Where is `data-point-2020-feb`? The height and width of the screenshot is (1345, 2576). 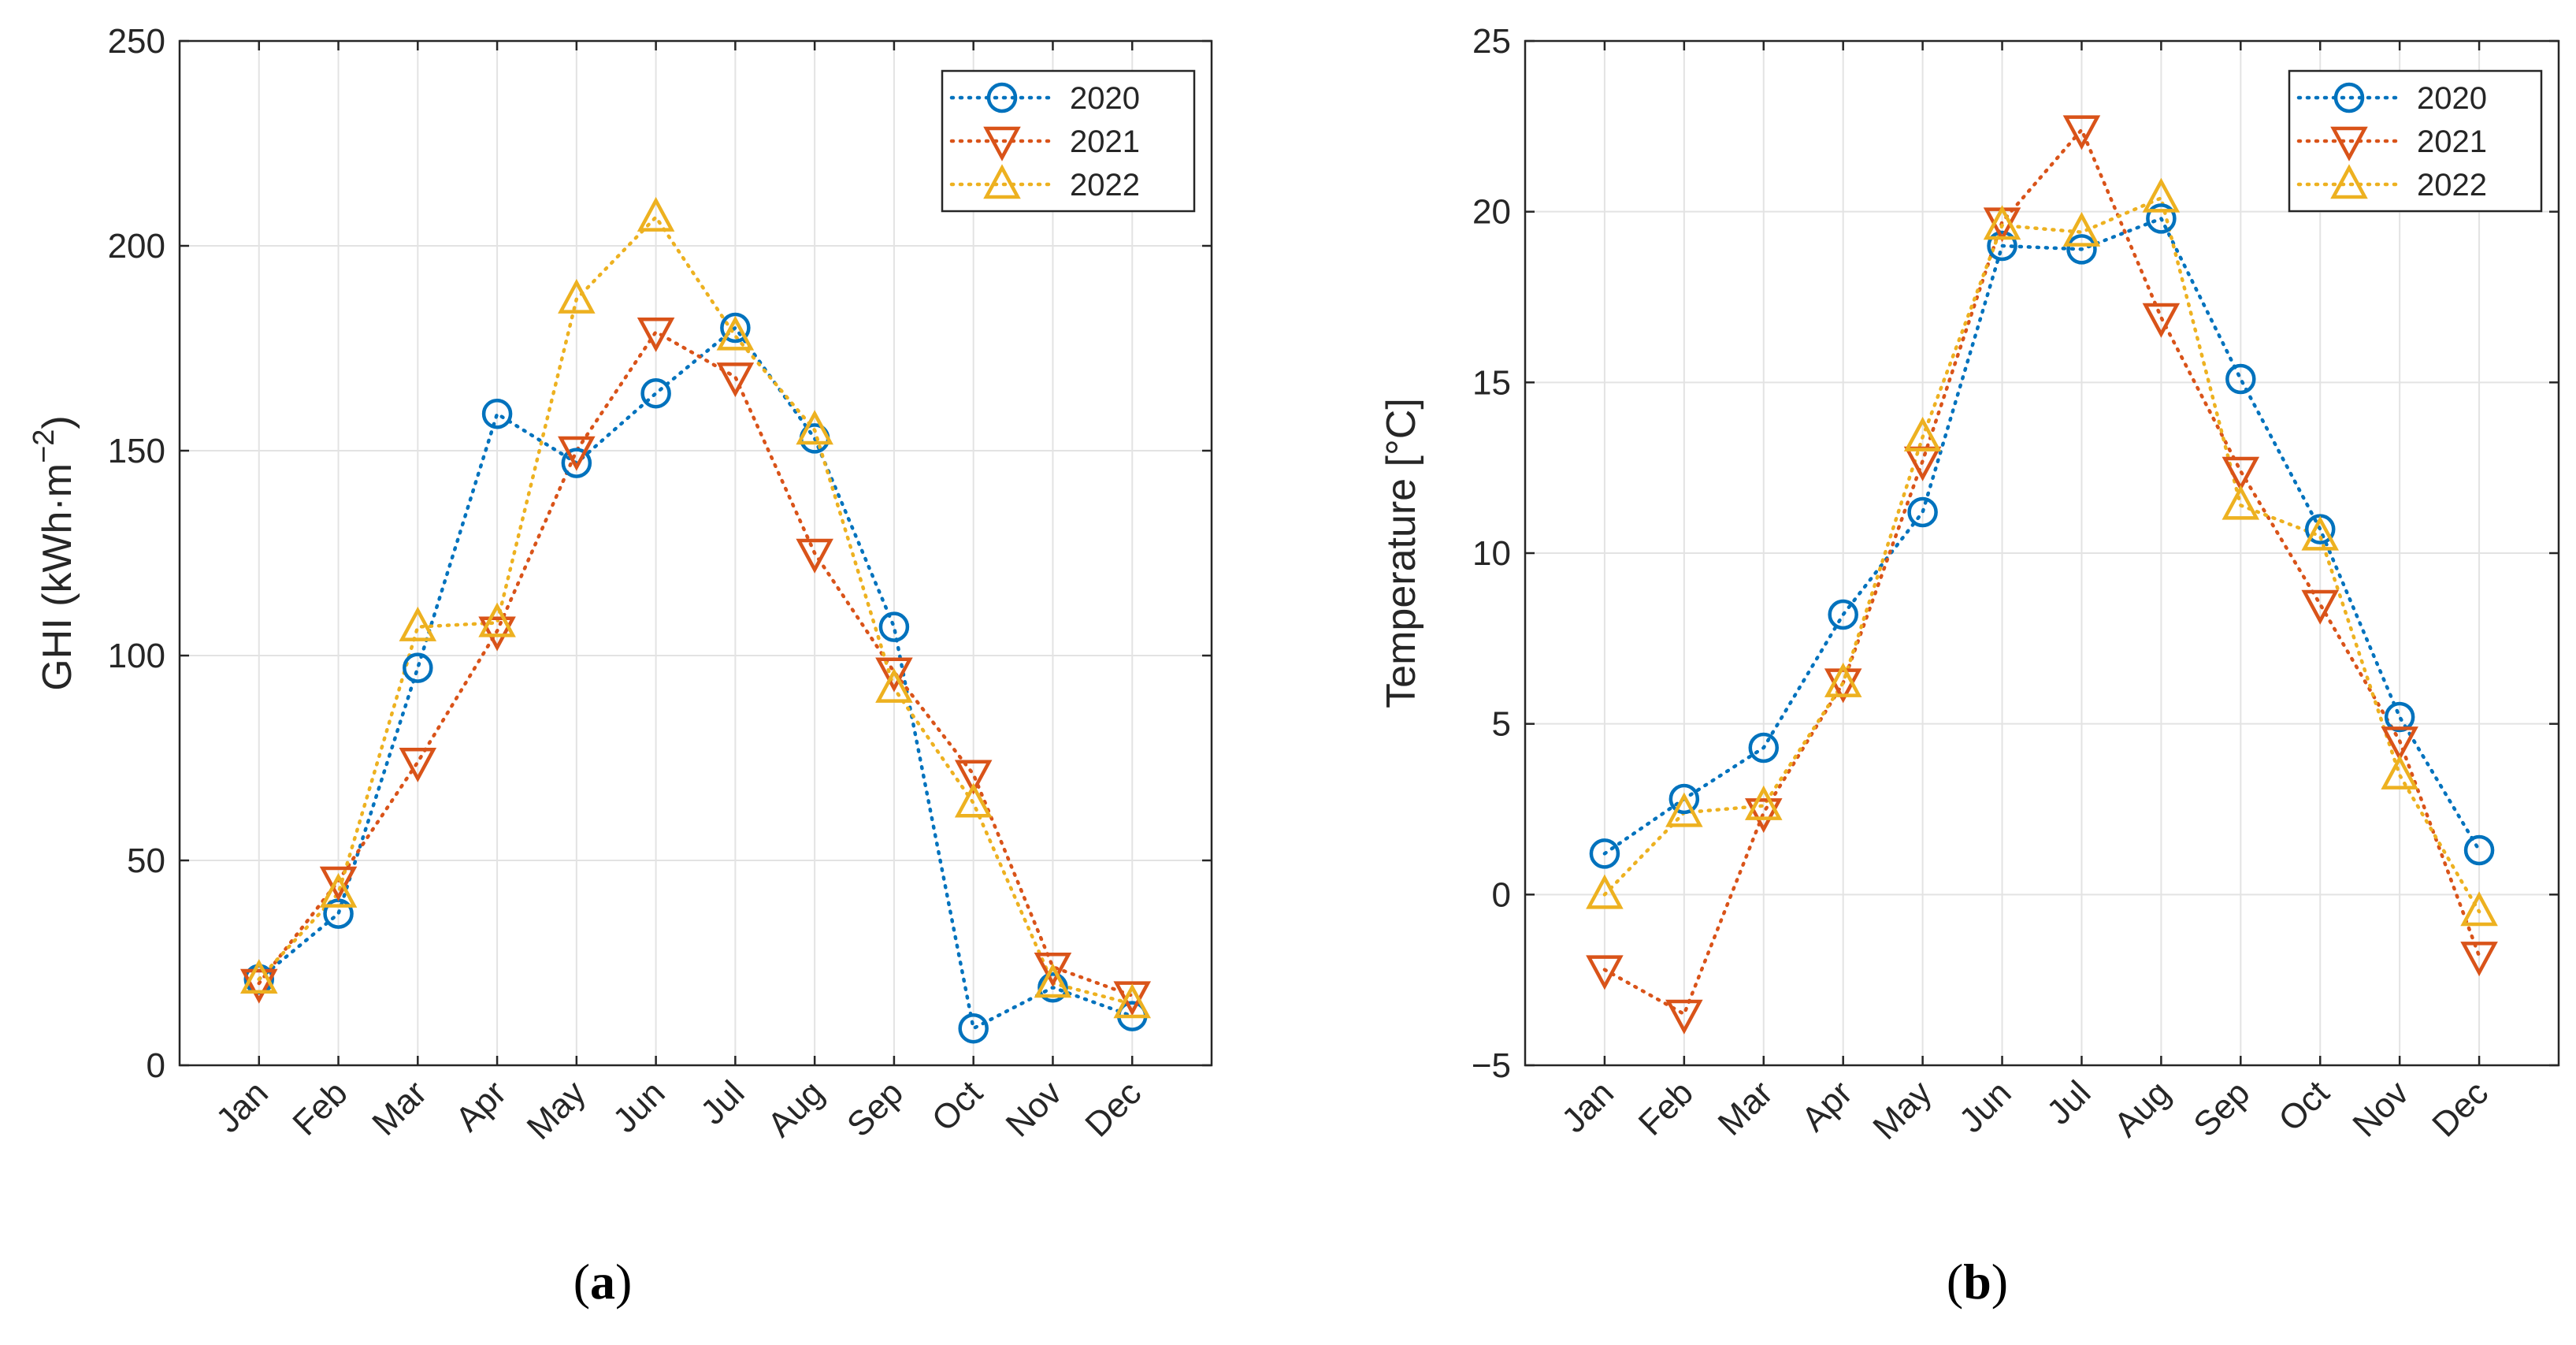
data-point-2020-feb is located at coordinates (1684, 799).